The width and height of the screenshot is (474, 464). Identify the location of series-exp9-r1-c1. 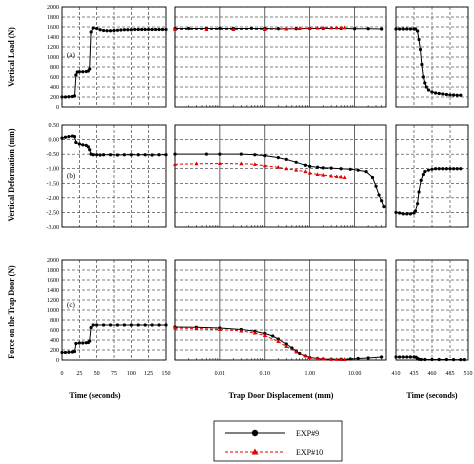
(279, 180).